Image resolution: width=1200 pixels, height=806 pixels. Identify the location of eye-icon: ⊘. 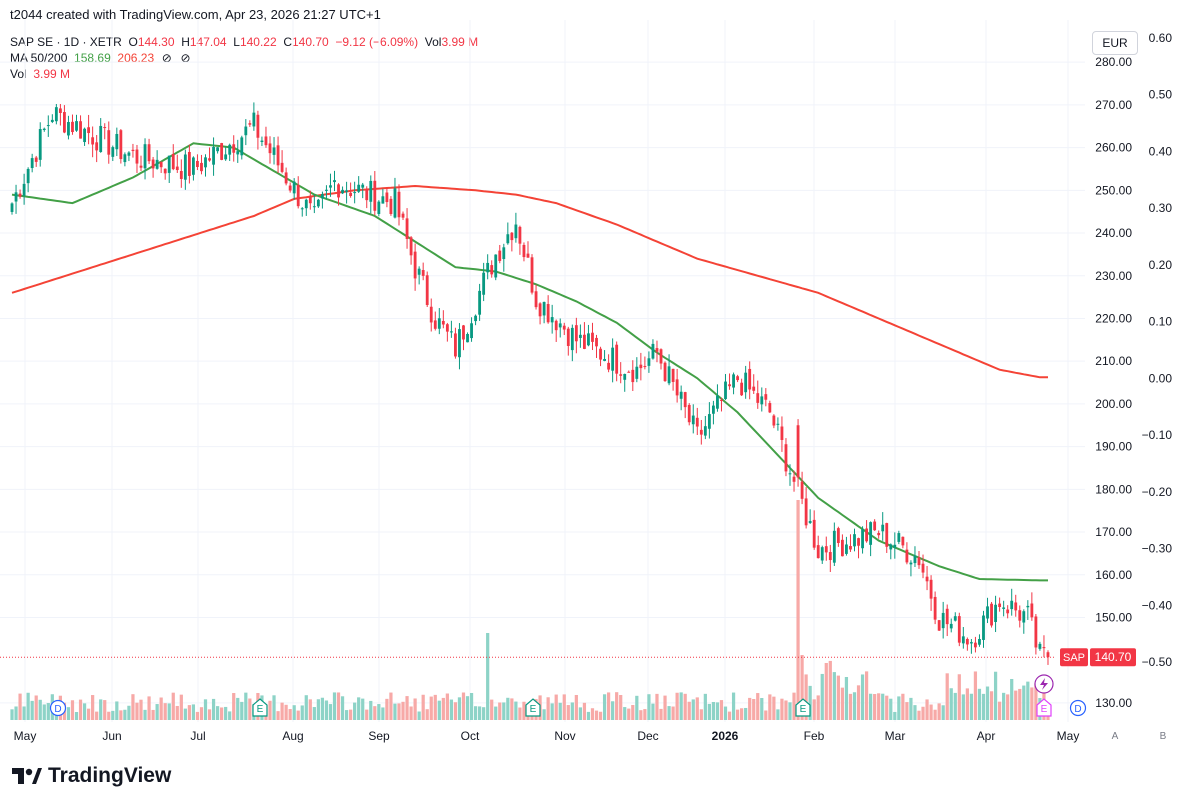
(166, 58).